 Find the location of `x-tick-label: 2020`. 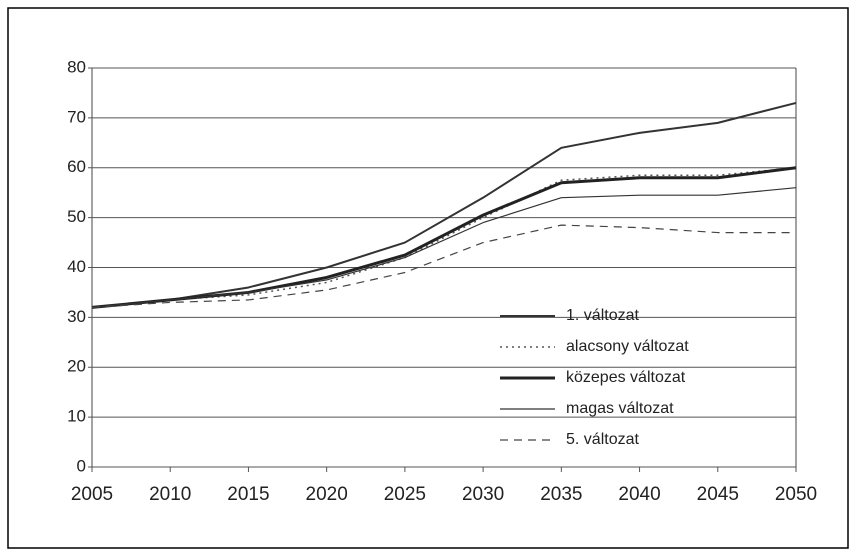

x-tick-label: 2020 is located at coordinates (327, 494).